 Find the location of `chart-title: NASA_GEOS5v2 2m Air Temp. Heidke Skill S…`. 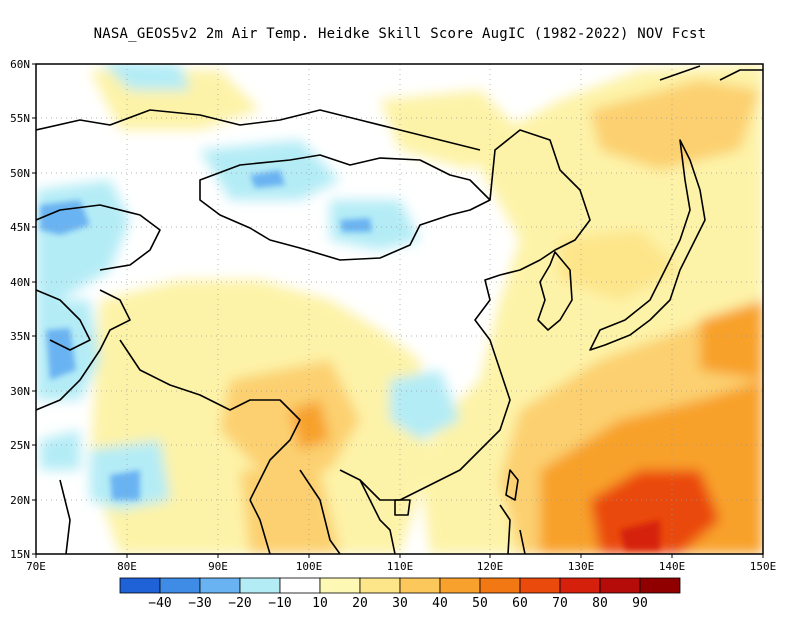

chart-title: NASA_GEOS5v2 2m Air Temp. Heidke Skill S… is located at coordinates (400, 34).